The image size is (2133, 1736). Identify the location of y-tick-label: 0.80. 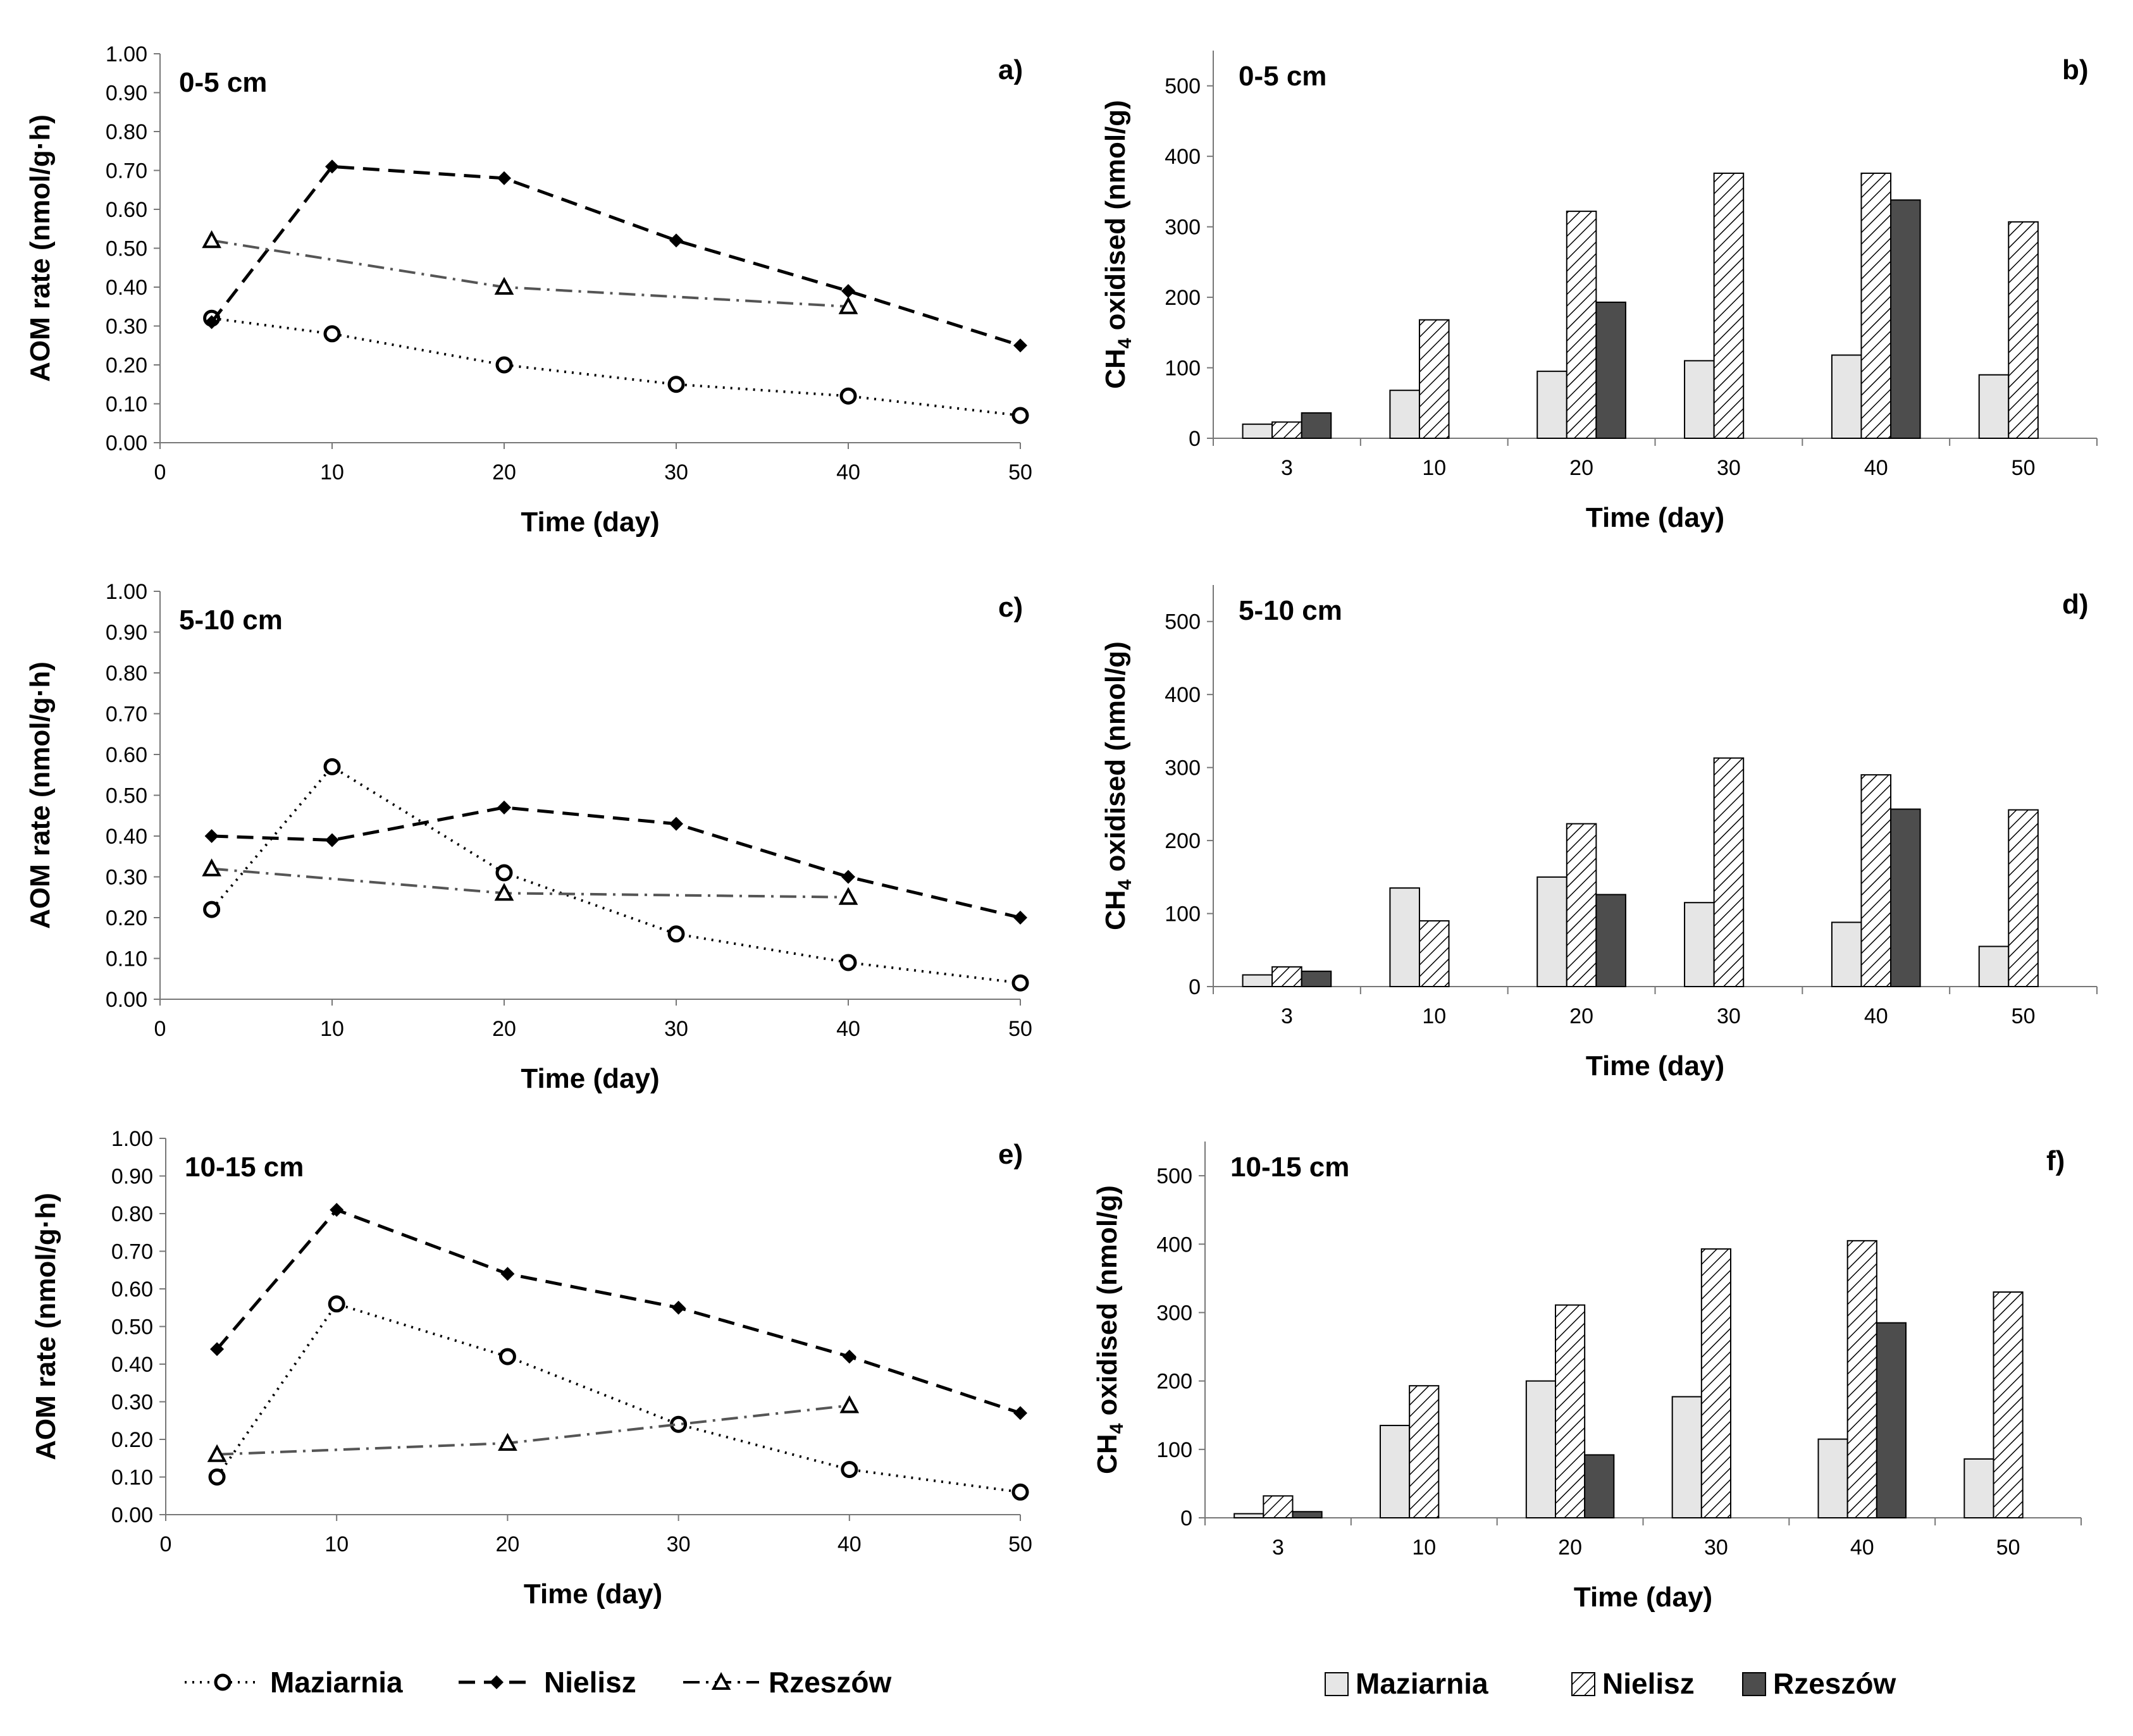
(126, 674).